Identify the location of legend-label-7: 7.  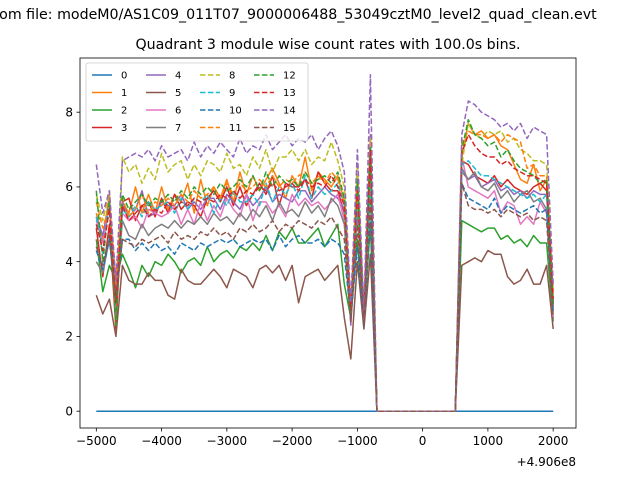
(178, 128).